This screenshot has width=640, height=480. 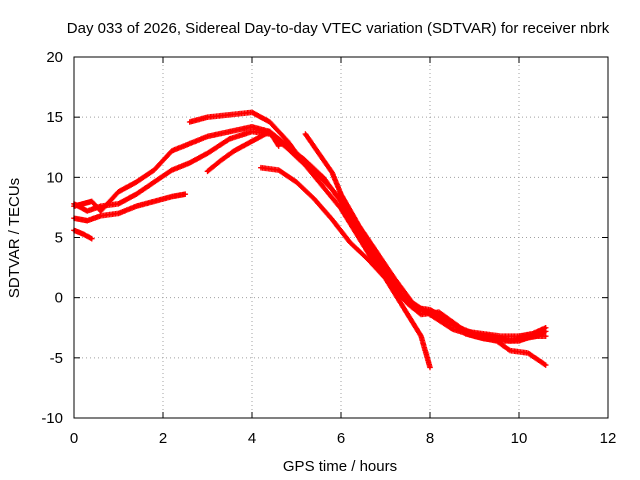 I want to click on y-tick-label: 10, so click(x=54, y=177).